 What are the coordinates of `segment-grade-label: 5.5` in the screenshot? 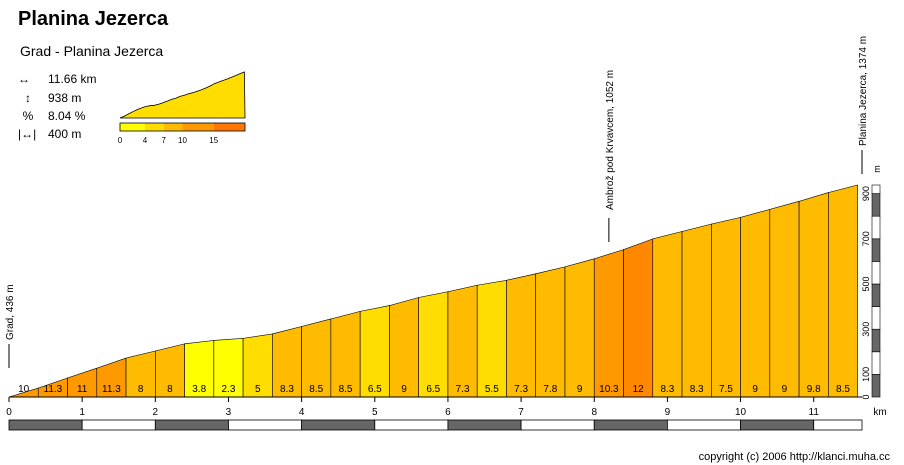 It's located at (492, 389).